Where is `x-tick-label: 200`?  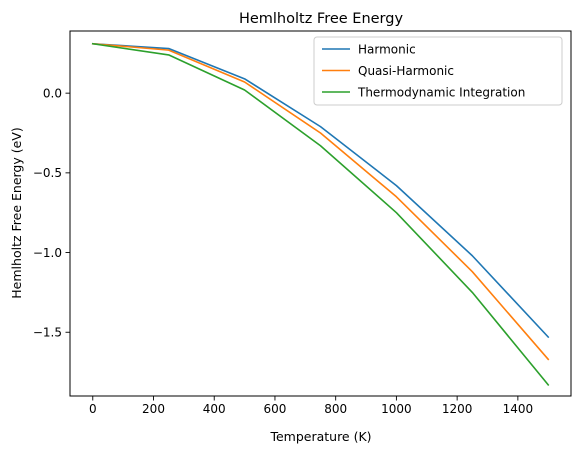 x-tick-label: 200 is located at coordinates (153, 409).